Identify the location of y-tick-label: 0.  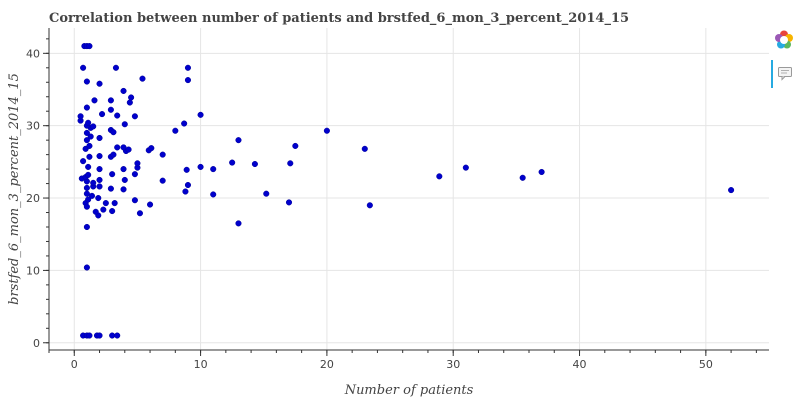
(36, 343).